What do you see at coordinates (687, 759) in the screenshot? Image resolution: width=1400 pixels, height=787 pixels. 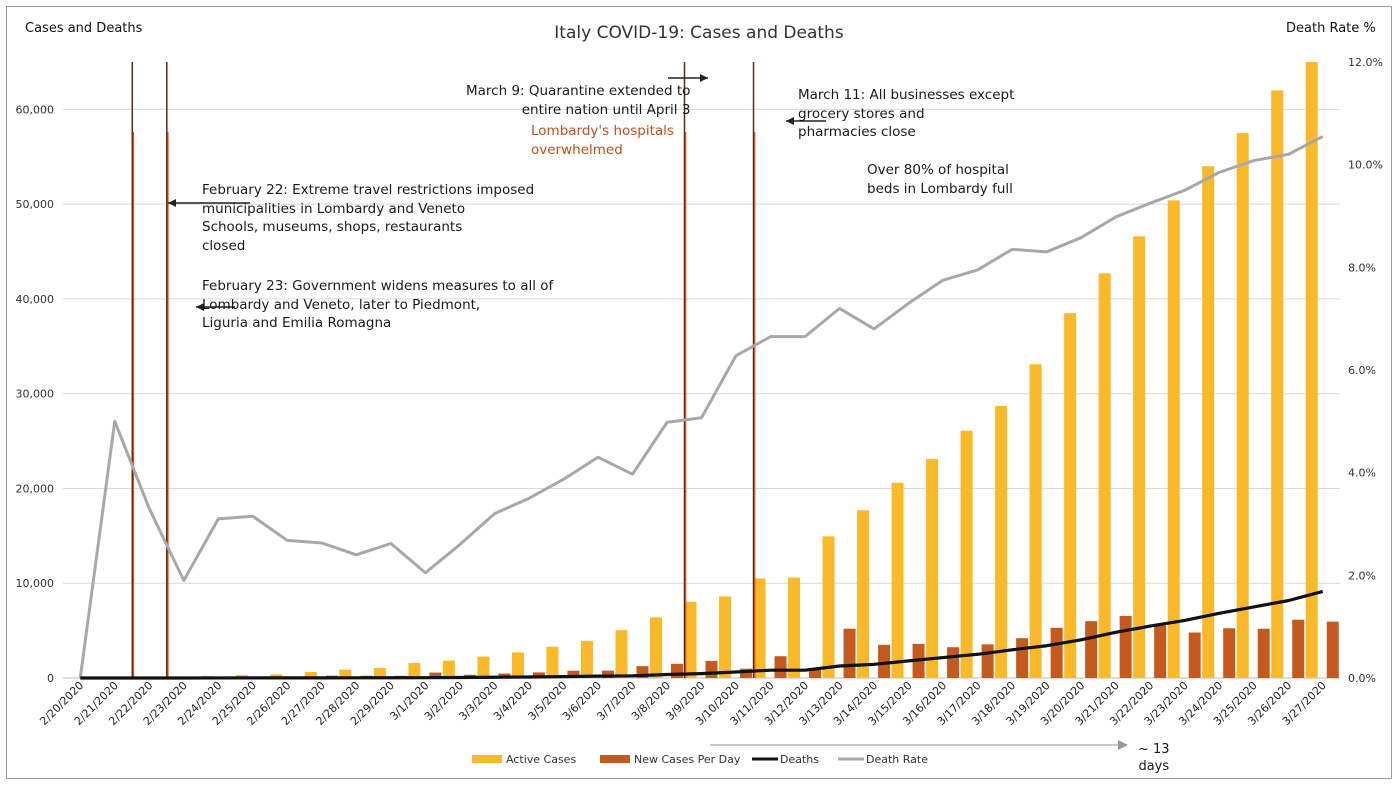 I see `legend-label: New Cases Per Day` at bounding box center [687, 759].